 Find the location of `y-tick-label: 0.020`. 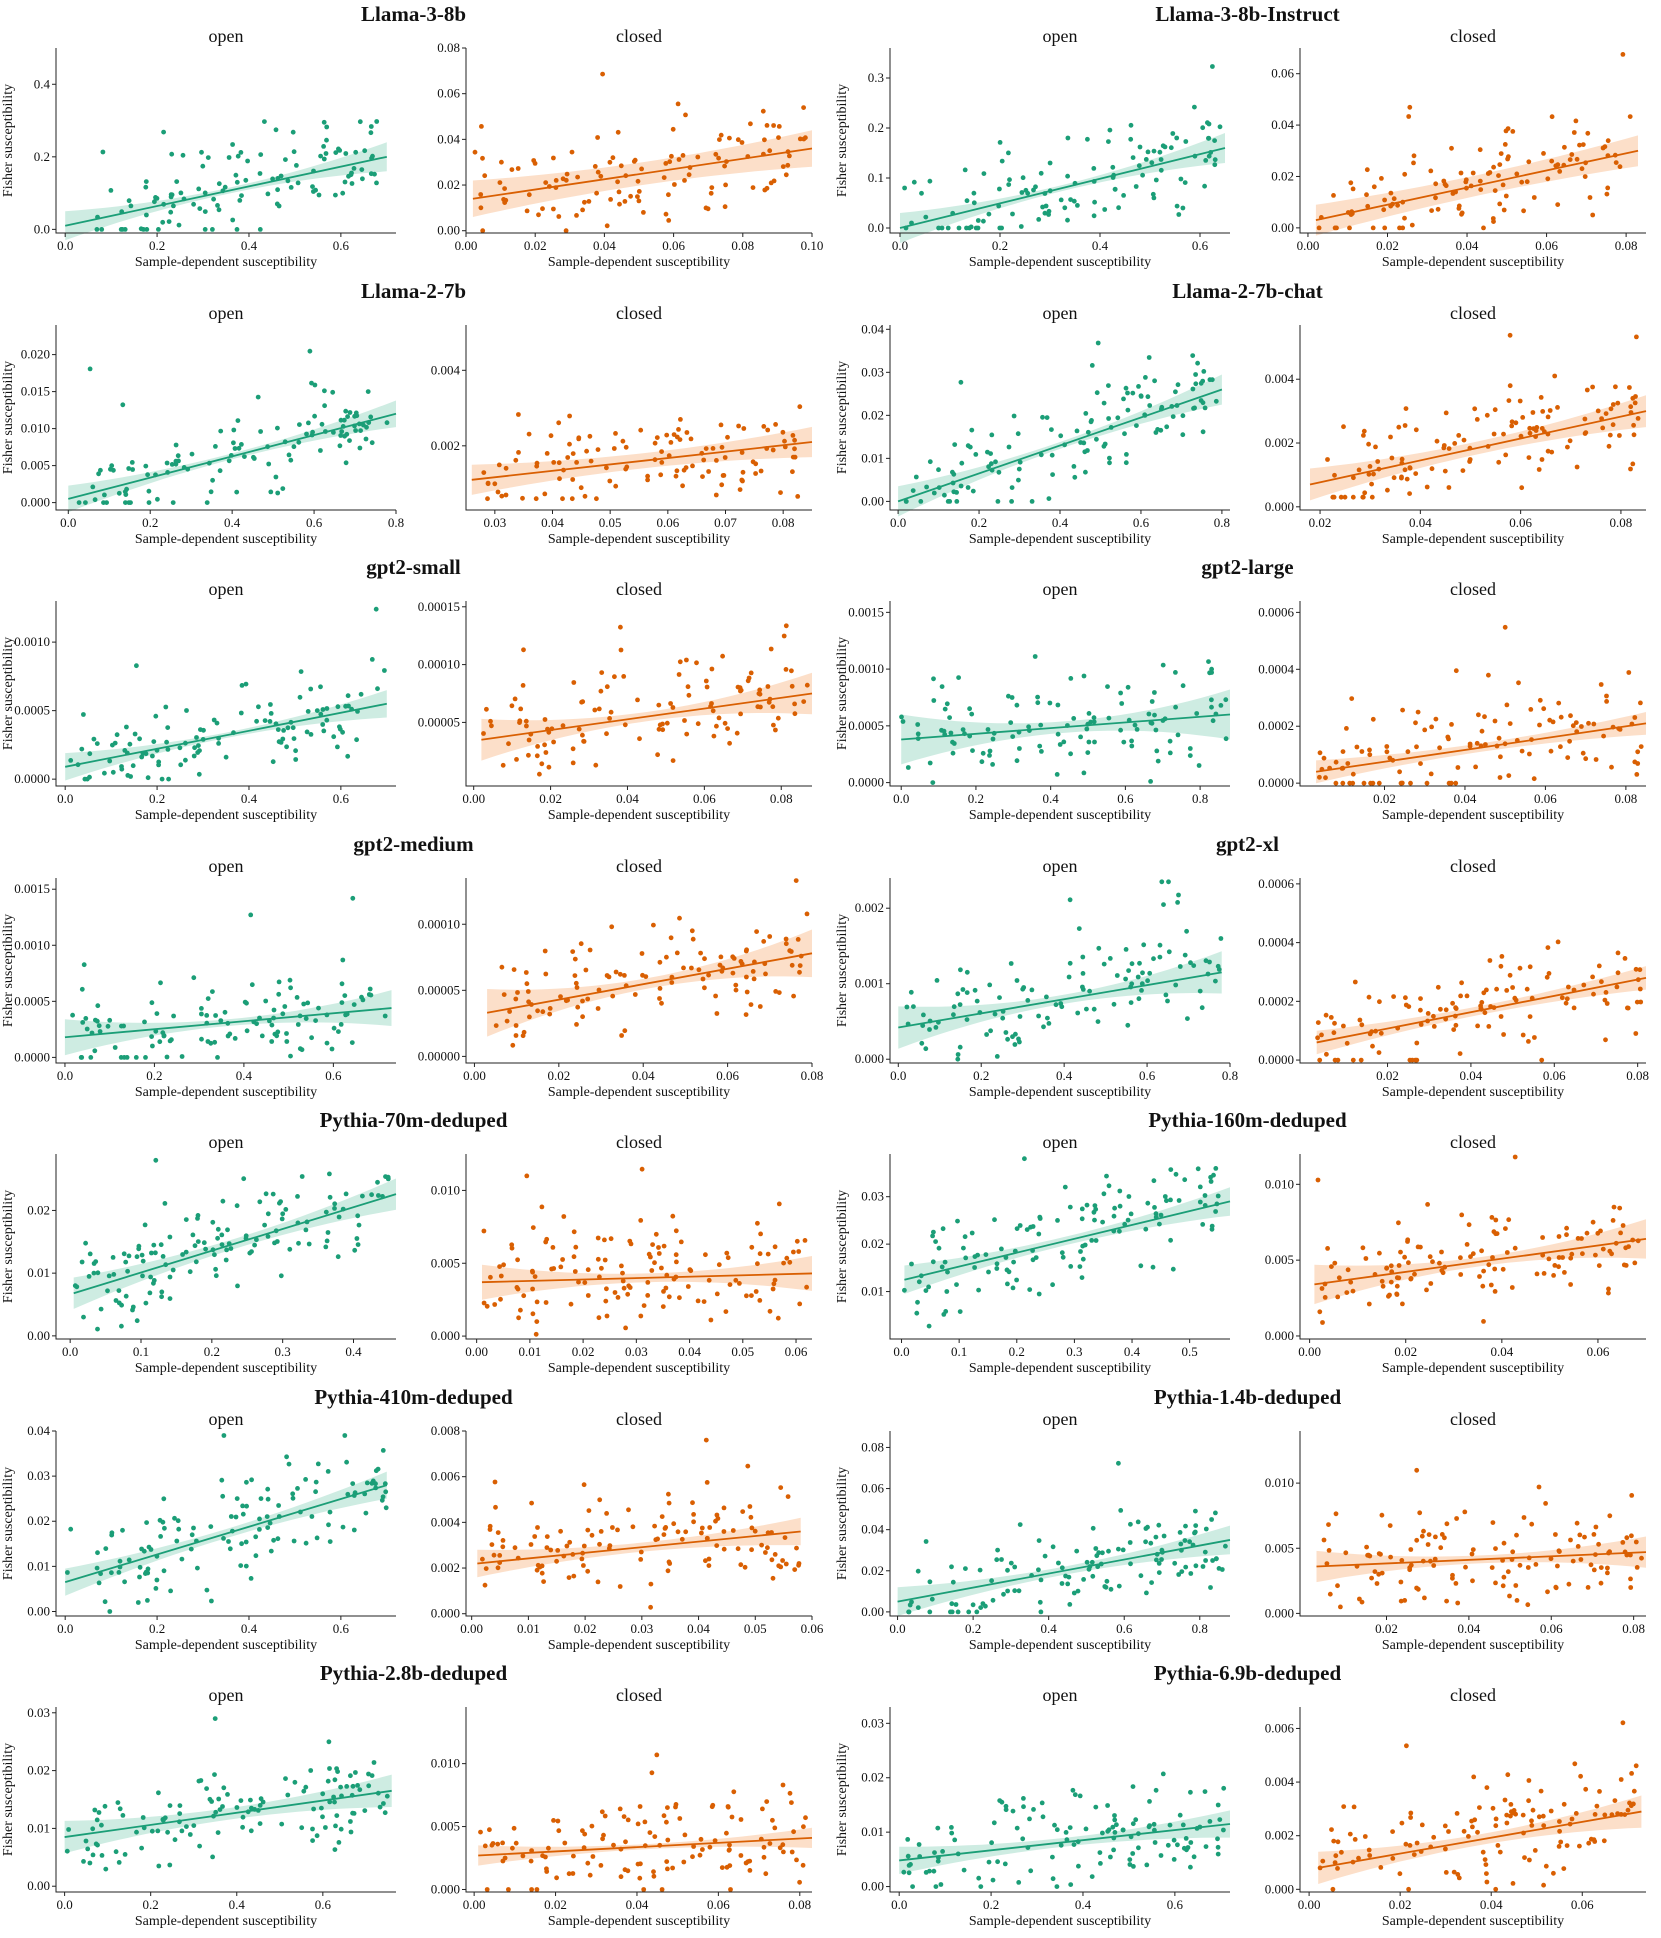

y-tick-label: 0.020 is located at coordinates (35, 353).